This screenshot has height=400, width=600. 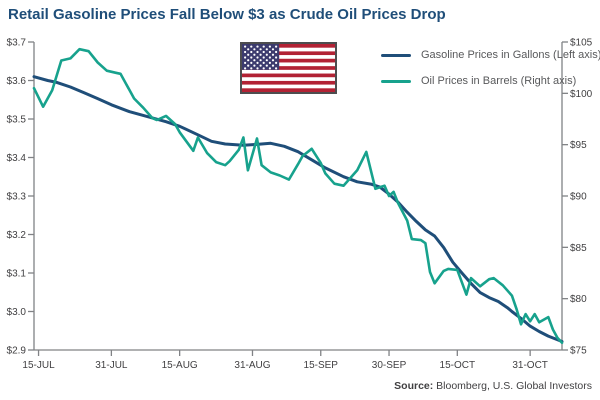 I want to click on right-axis-tick-label: $95, so click(x=578, y=145).